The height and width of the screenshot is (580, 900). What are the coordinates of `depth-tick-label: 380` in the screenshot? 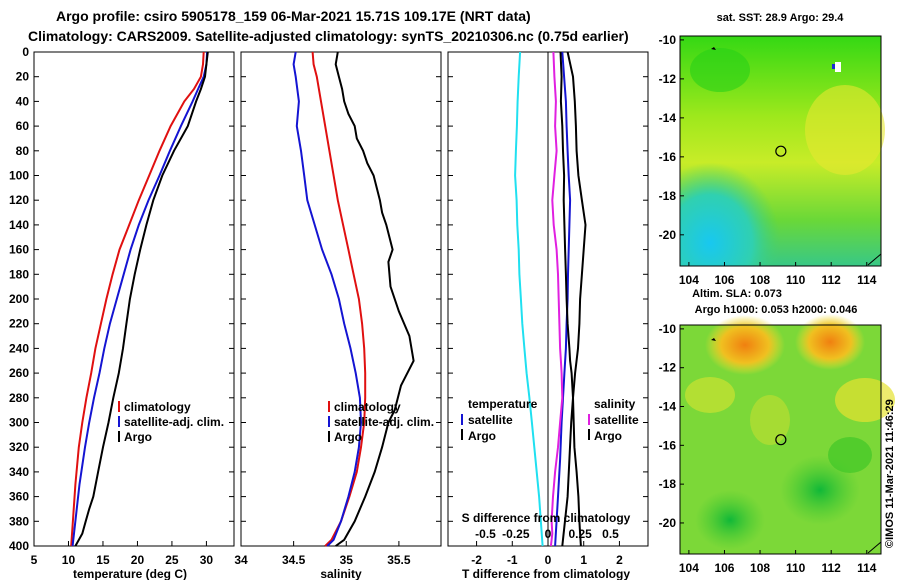 It's located at (19, 521).